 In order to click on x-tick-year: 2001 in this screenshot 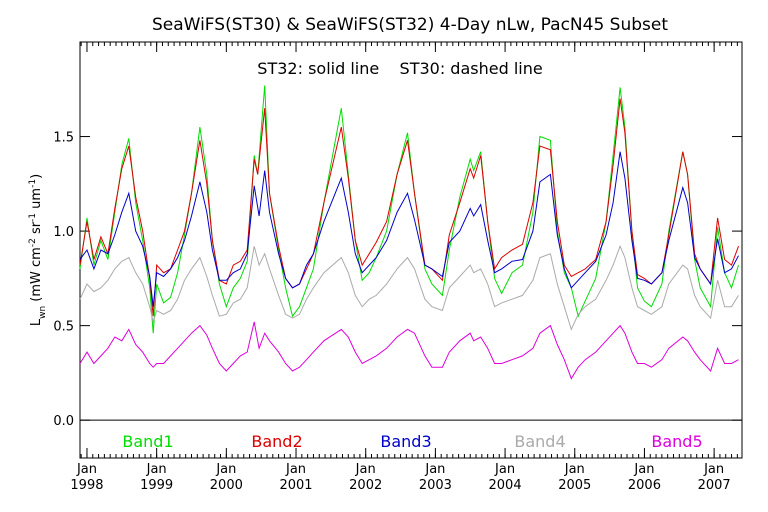, I will do `click(295, 485)`.